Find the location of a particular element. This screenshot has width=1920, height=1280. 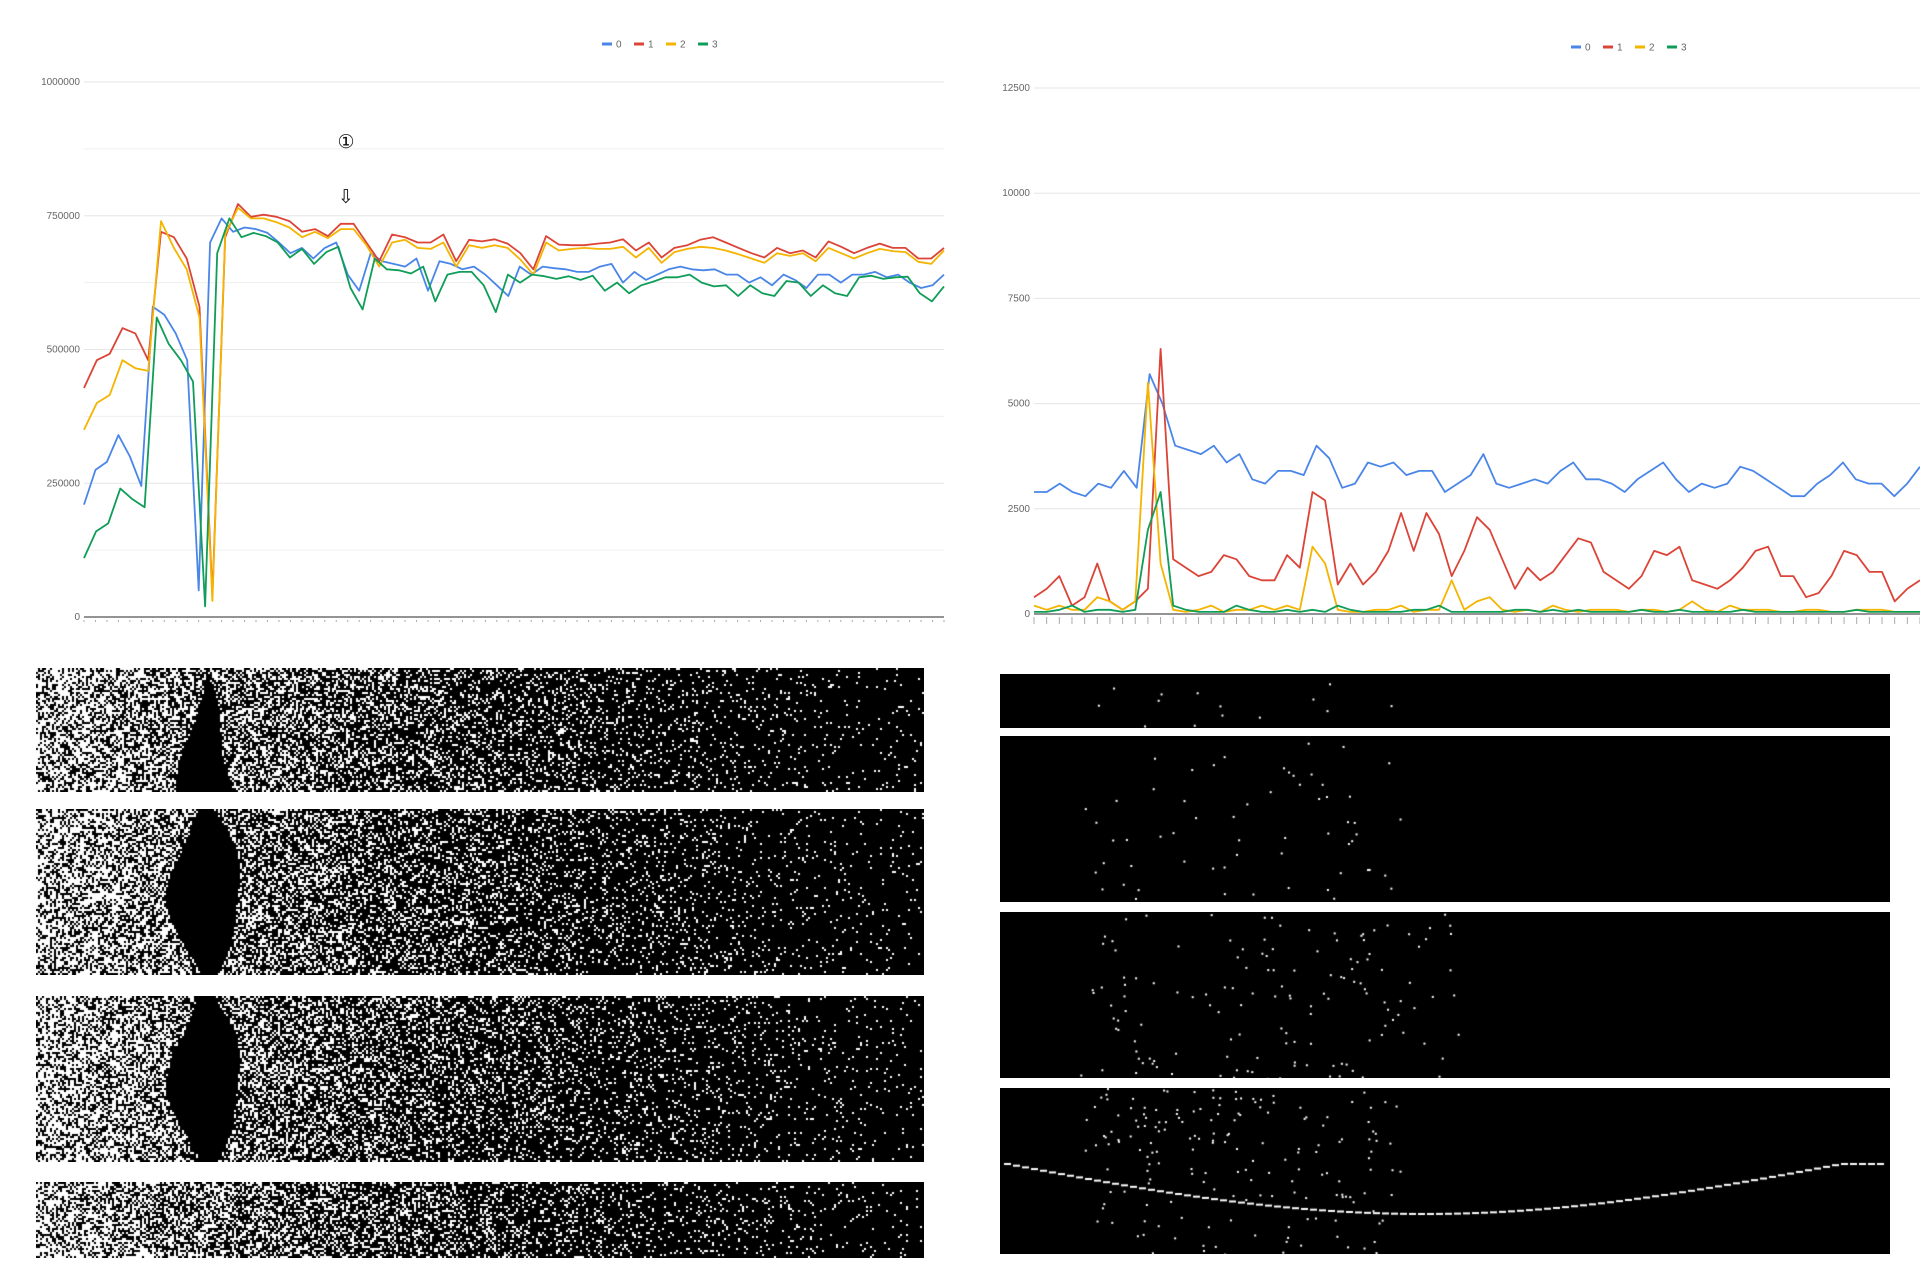

y-tick-label: 5000 is located at coordinates (1019, 404).